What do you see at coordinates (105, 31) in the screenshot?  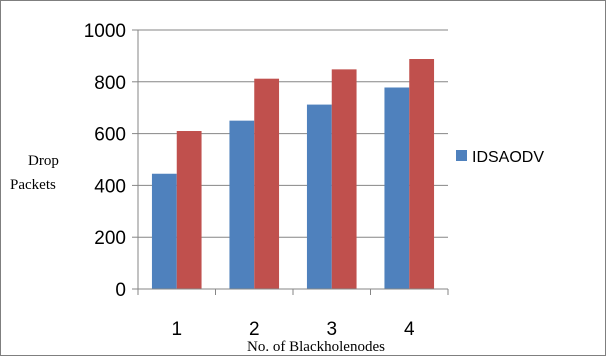 I see `y-tick-label-1000: 1000` at bounding box center [105, 31].